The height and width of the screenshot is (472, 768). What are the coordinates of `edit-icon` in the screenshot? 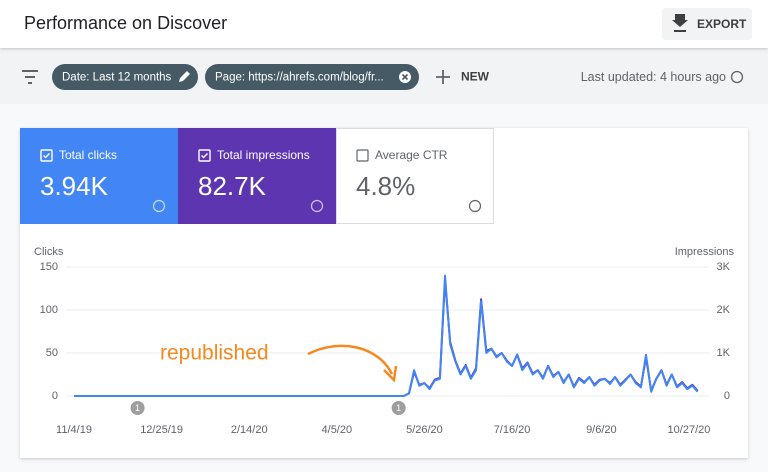 It's located at (184, 76).